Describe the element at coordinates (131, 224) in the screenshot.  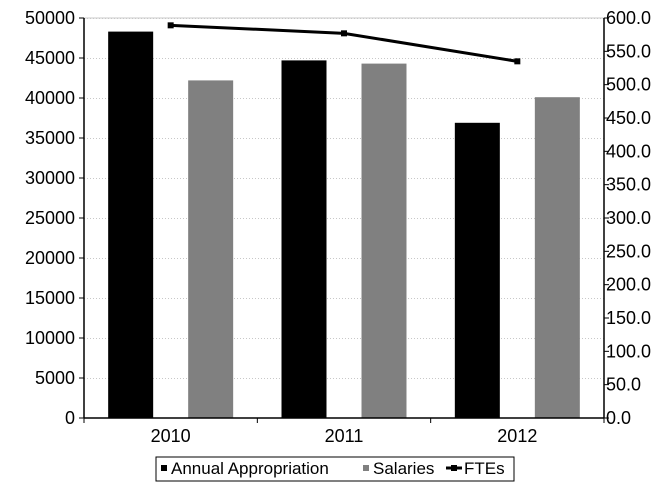
I see `bar-annual-appropriation-2010` at that location.